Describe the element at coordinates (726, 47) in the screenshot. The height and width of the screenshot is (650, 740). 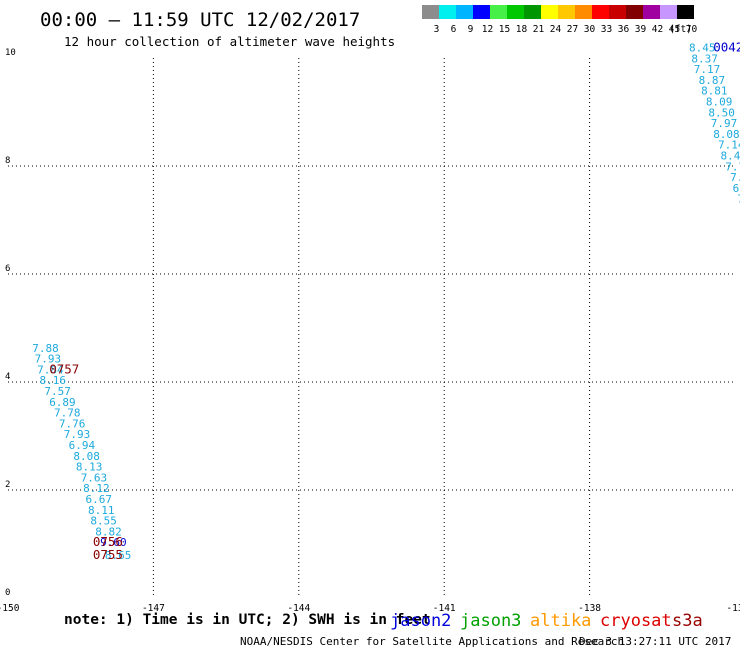
I see `time-label: 0042` at that location.